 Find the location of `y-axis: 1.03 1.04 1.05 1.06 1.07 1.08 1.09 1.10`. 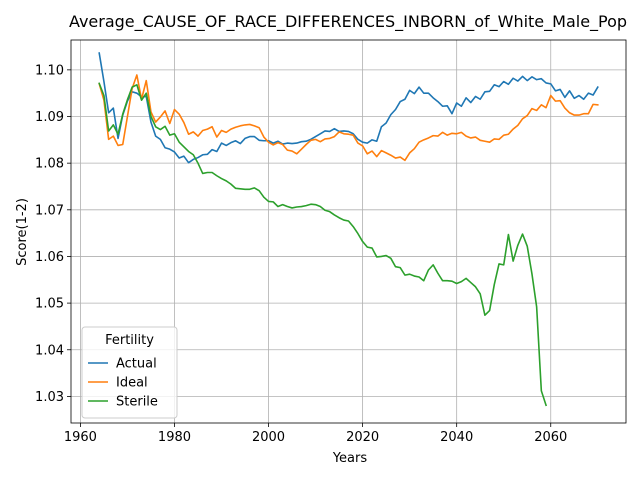

y-axis: 1.03 1.04 1.05 1.06 1.07 1.08 1.09 1.10 is located at coordinates (53, 234).